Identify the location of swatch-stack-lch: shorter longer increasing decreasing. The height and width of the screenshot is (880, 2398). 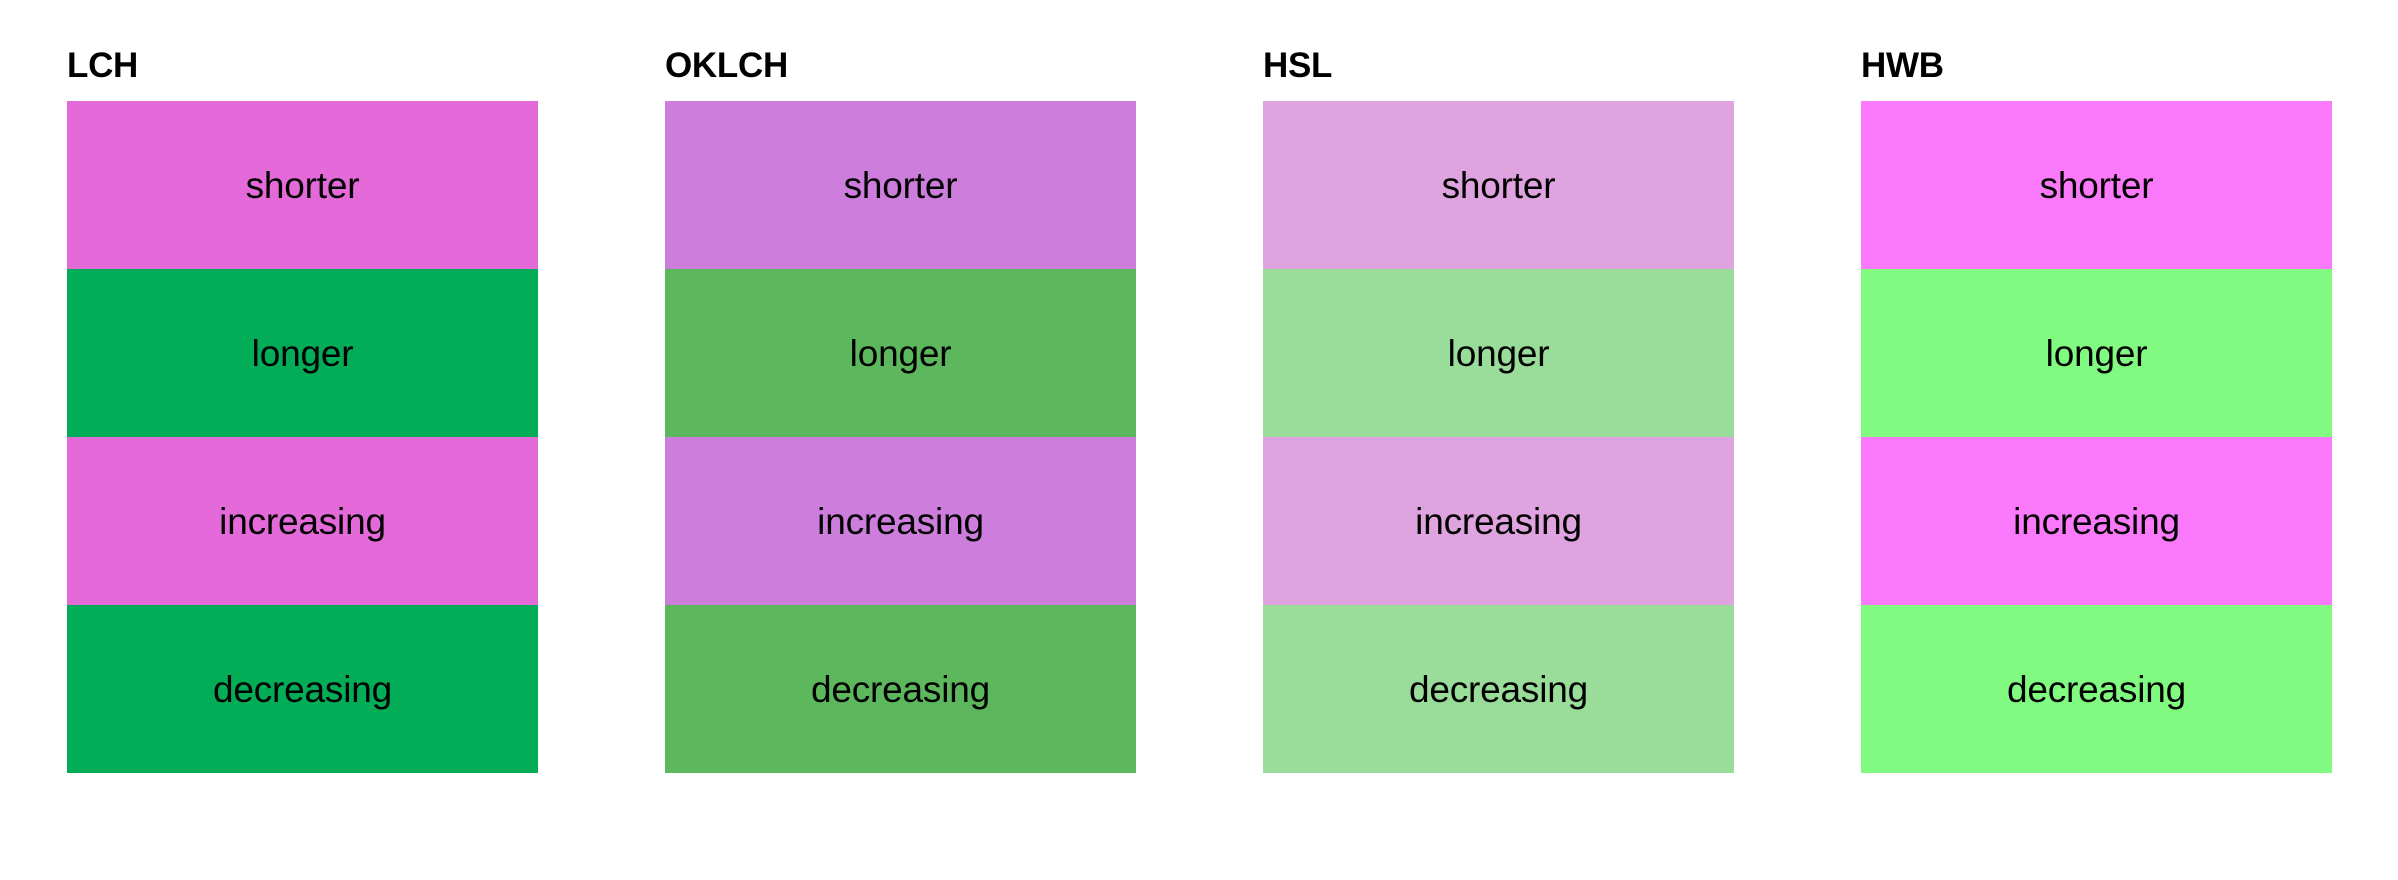
(302, 437).